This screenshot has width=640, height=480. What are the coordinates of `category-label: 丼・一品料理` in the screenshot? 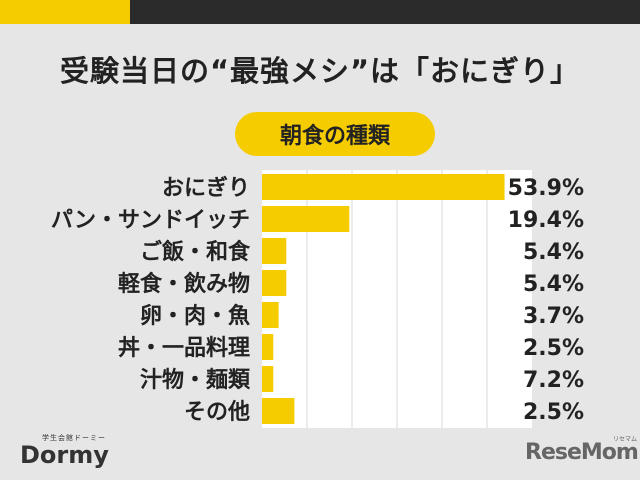 It's located at (184, 348).